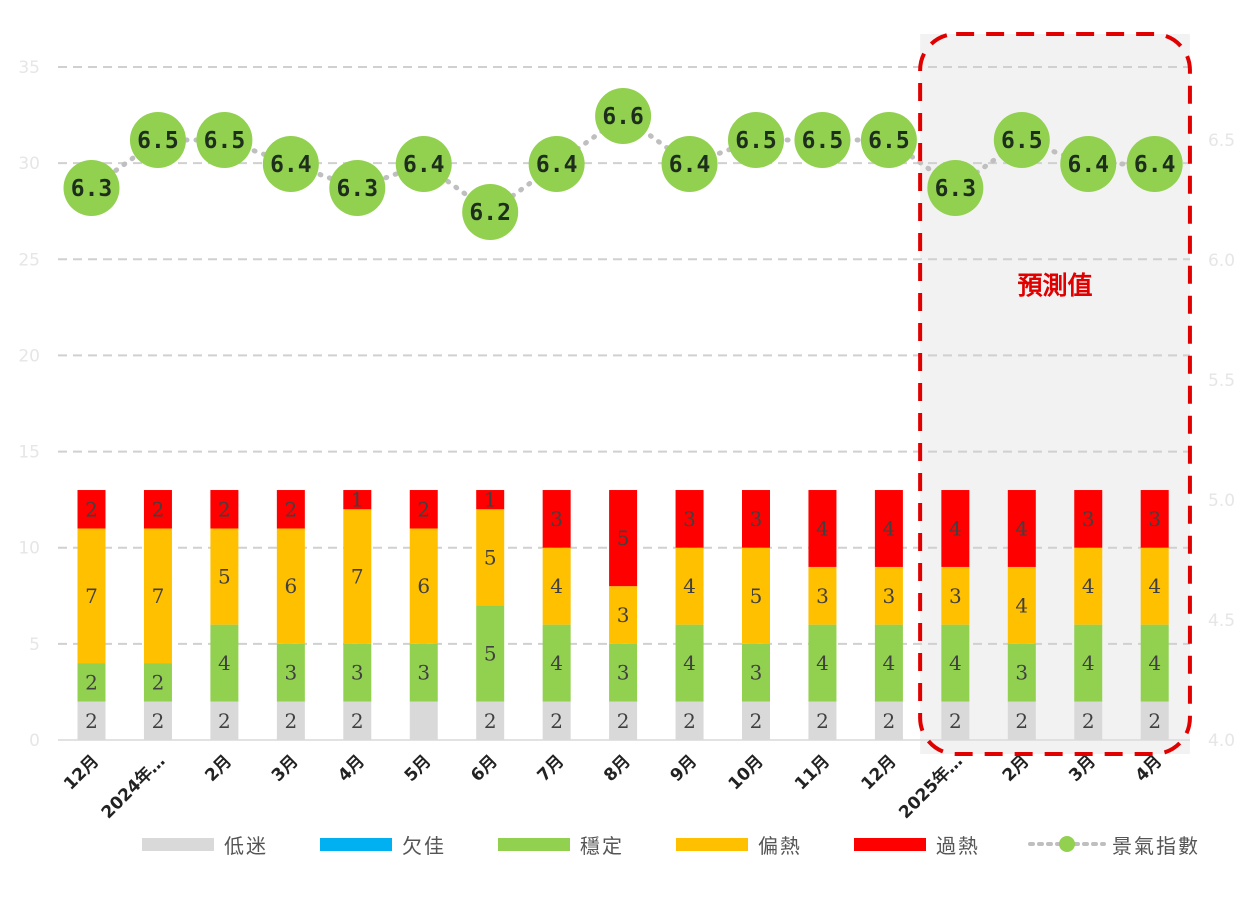  What do you see at coordinates (423, 586) in the screenshot?
I see `bar-segment-label: 6` at bounding box center [423, 586].